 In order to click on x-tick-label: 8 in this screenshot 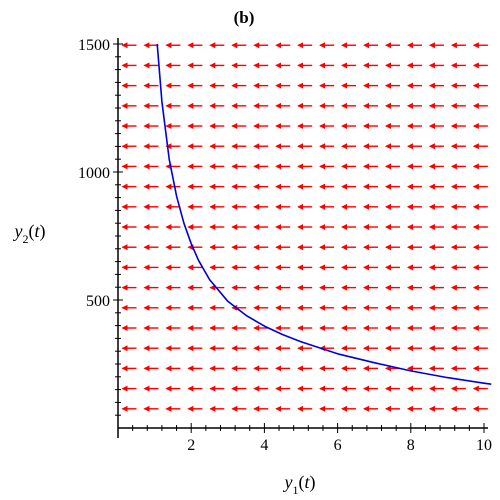, I will do `click(411, 445)`.